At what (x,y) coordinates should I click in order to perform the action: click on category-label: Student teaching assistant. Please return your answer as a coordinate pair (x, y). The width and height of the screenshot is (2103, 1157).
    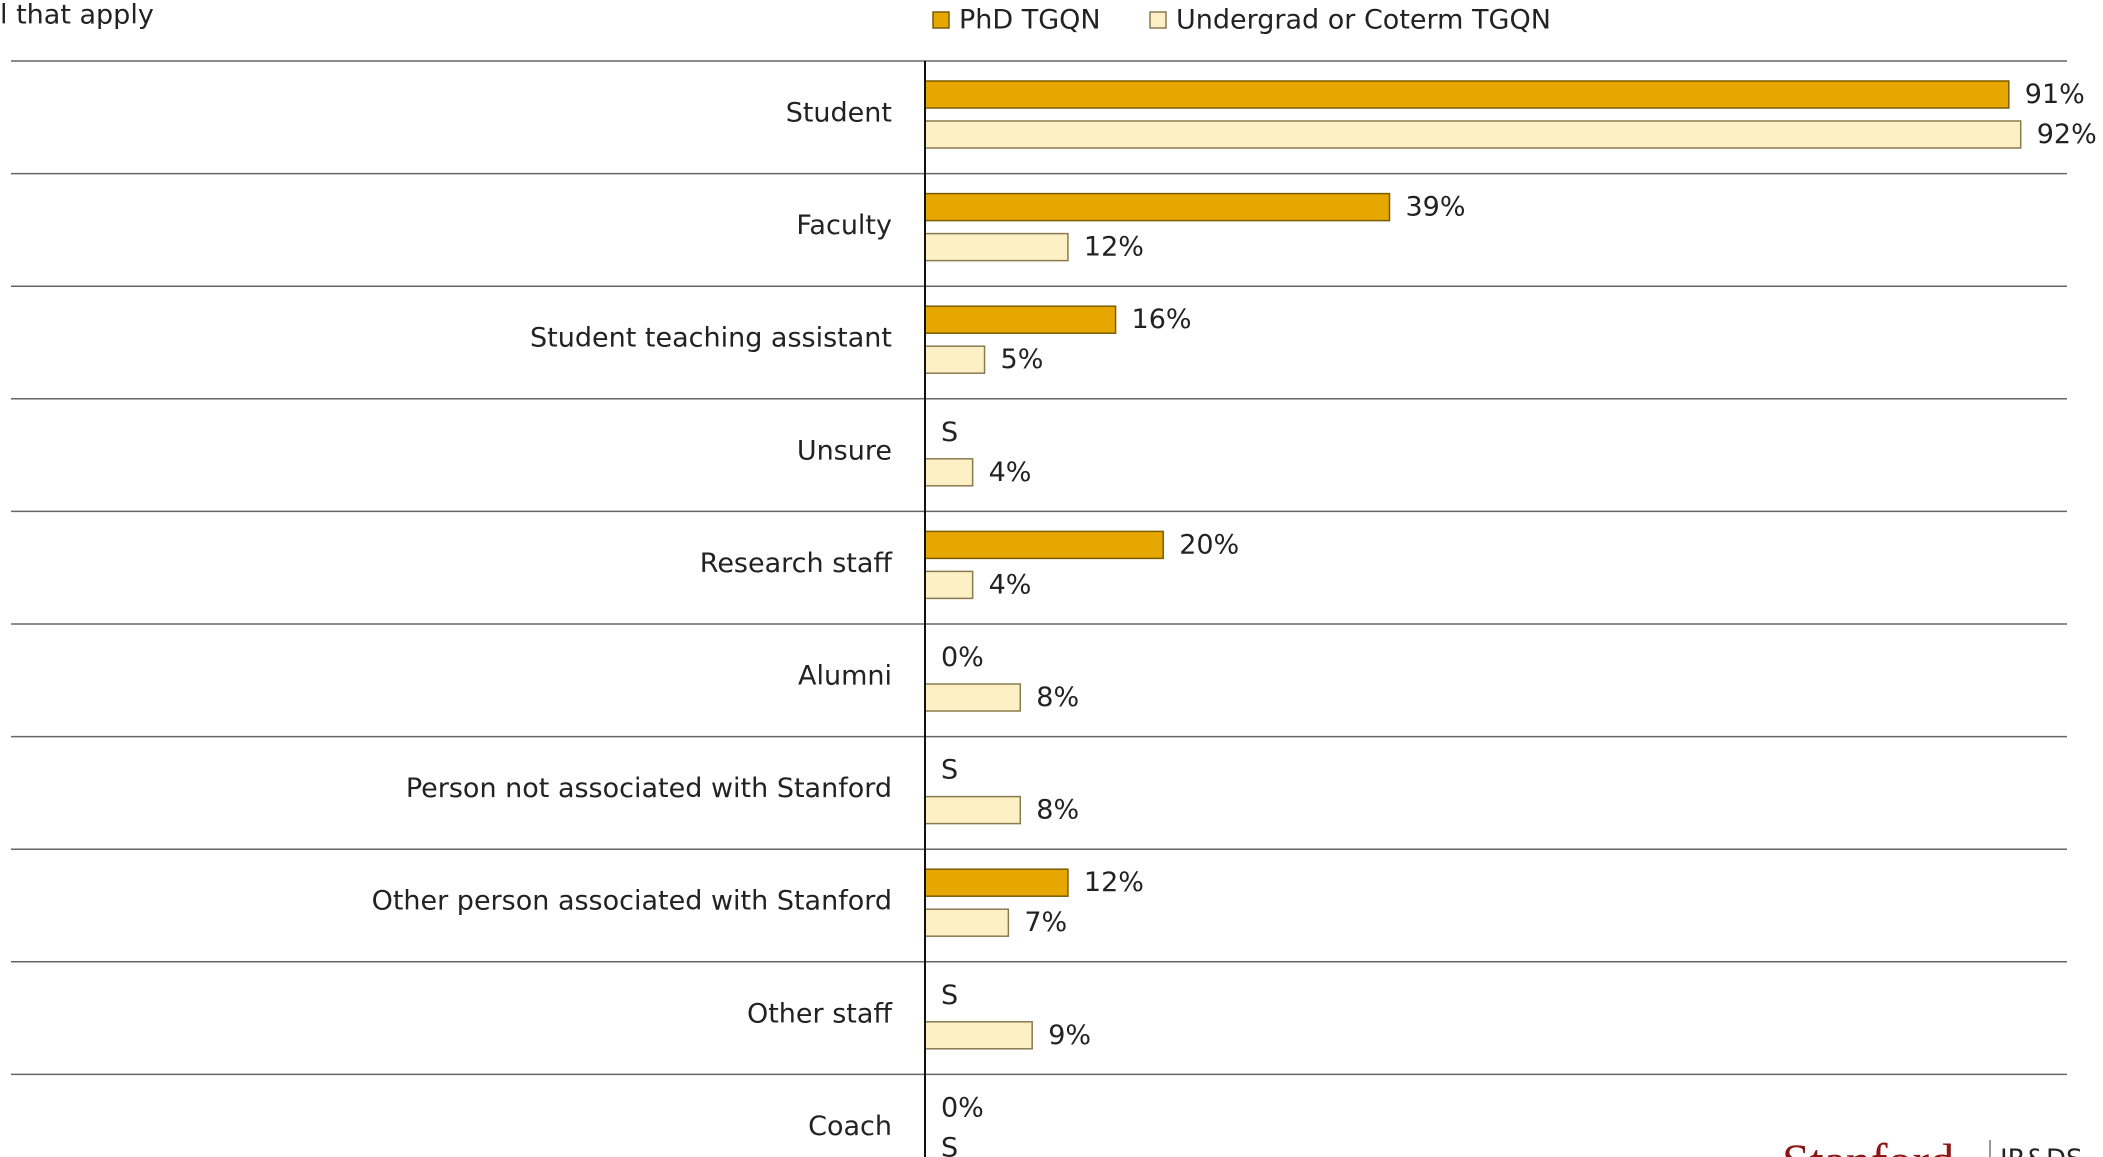
    Looking at the image, I should click on (711, 338).